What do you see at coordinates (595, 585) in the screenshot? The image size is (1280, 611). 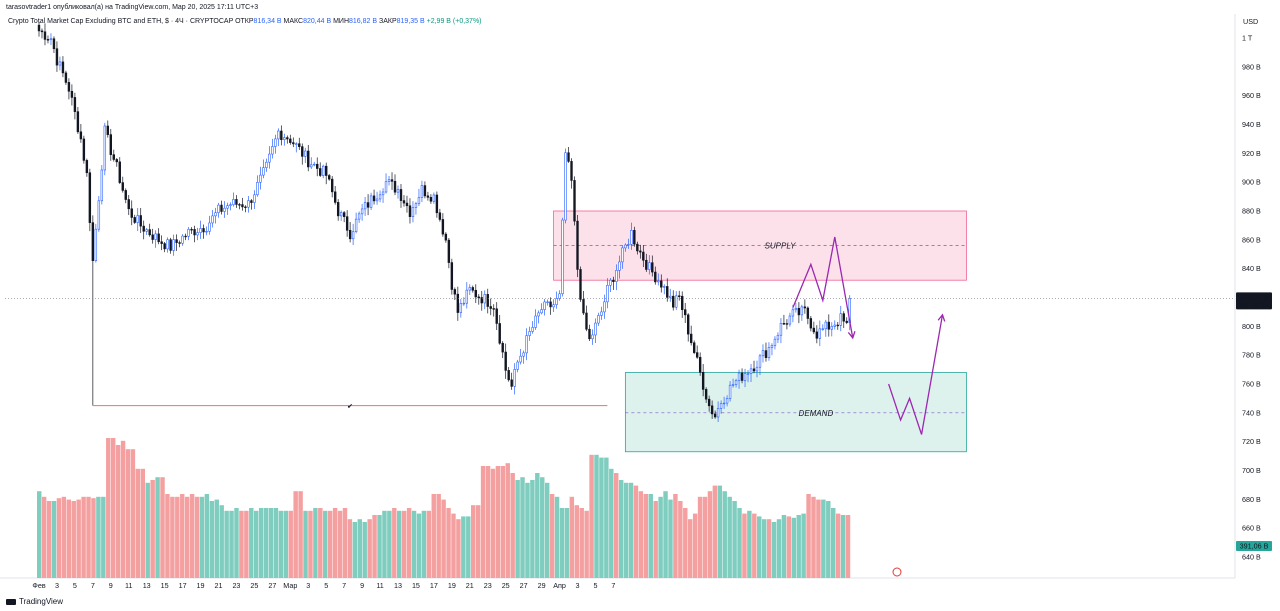 I see `x-tick-label: 5` at bounding box center [595, 585].